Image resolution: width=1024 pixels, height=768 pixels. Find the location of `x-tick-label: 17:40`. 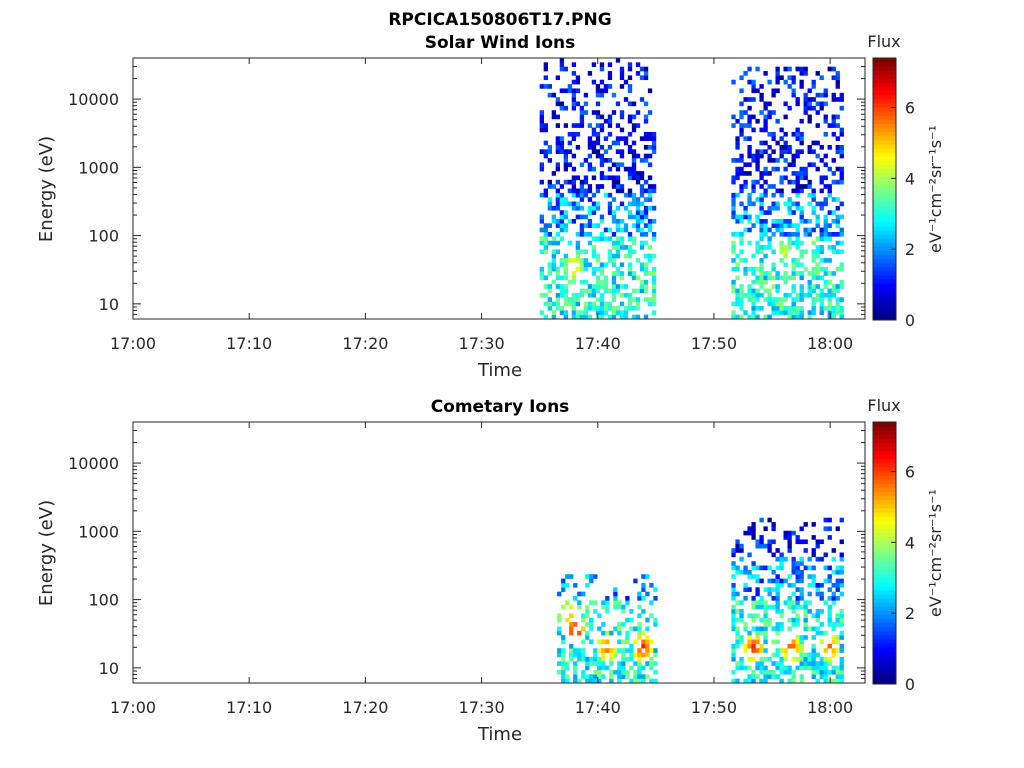

x-tick-label: 17:40 is located at coordinates (598, 707).